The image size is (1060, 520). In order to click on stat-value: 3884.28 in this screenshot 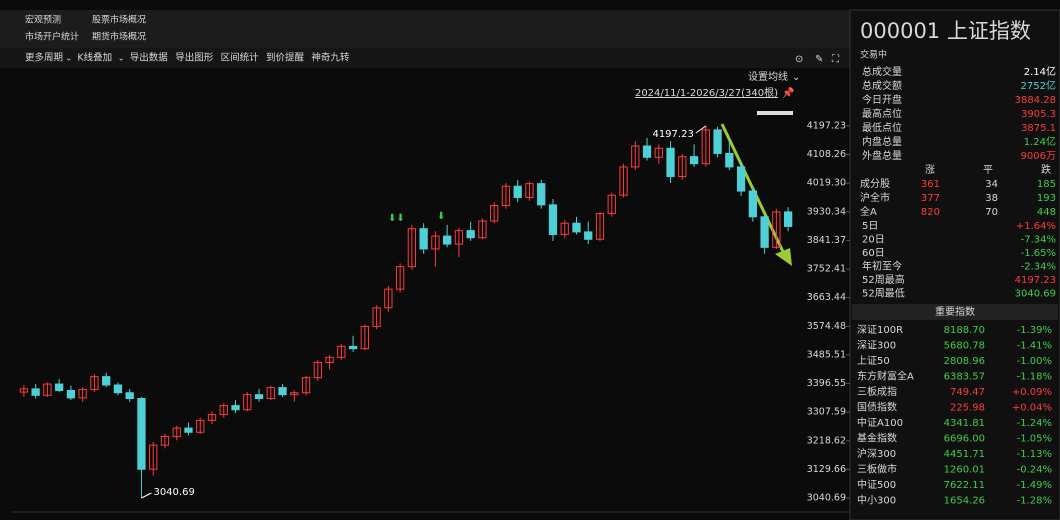, I will do `click(1035, 100)`.